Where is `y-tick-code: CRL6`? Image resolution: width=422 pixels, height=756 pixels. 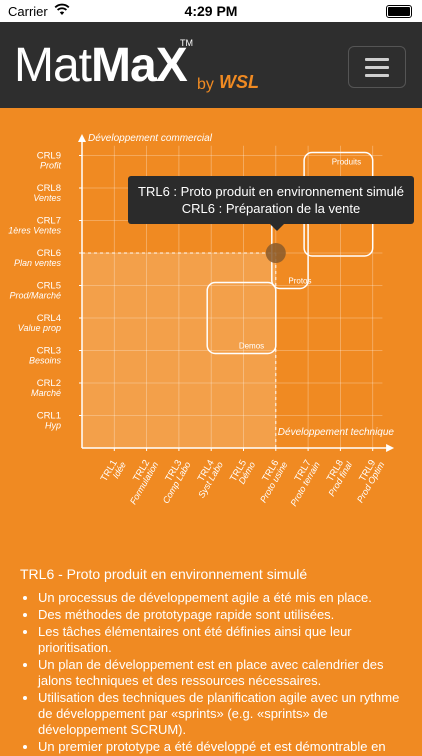
y-tick-code: CRL6 is located at coordinates (49, 253).